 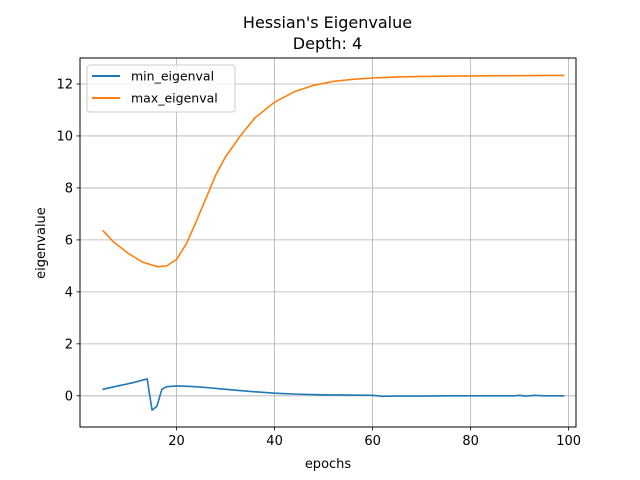 I want to click on chart-subtitle: Depth: 4, so click(x=327, y=43).